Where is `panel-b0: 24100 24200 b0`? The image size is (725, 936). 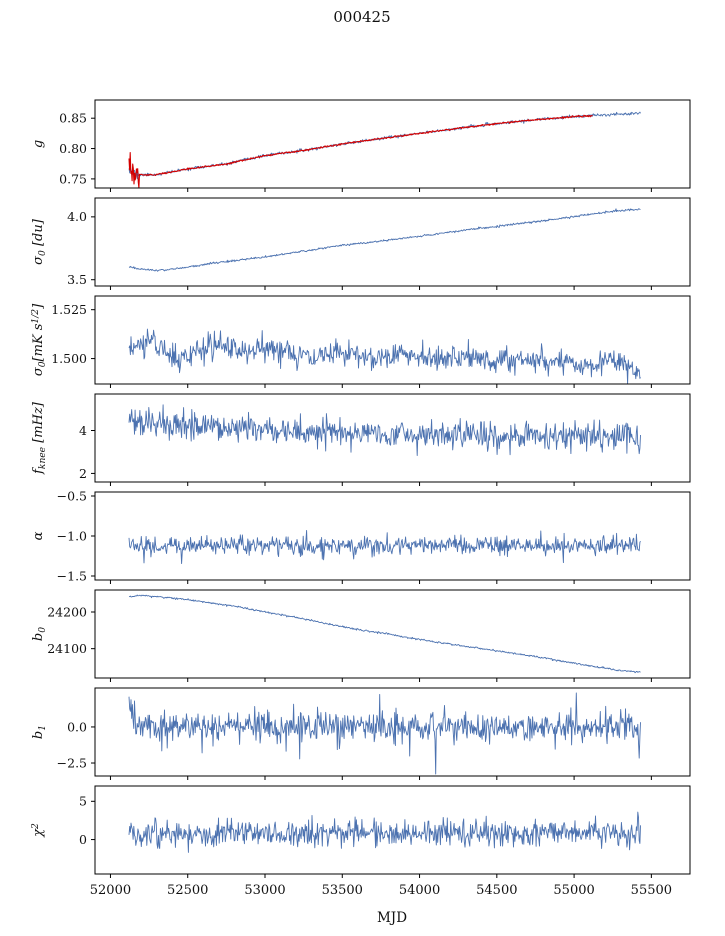 panel-b0: 24100 24200 b0 is located at coordinates (361, 635).